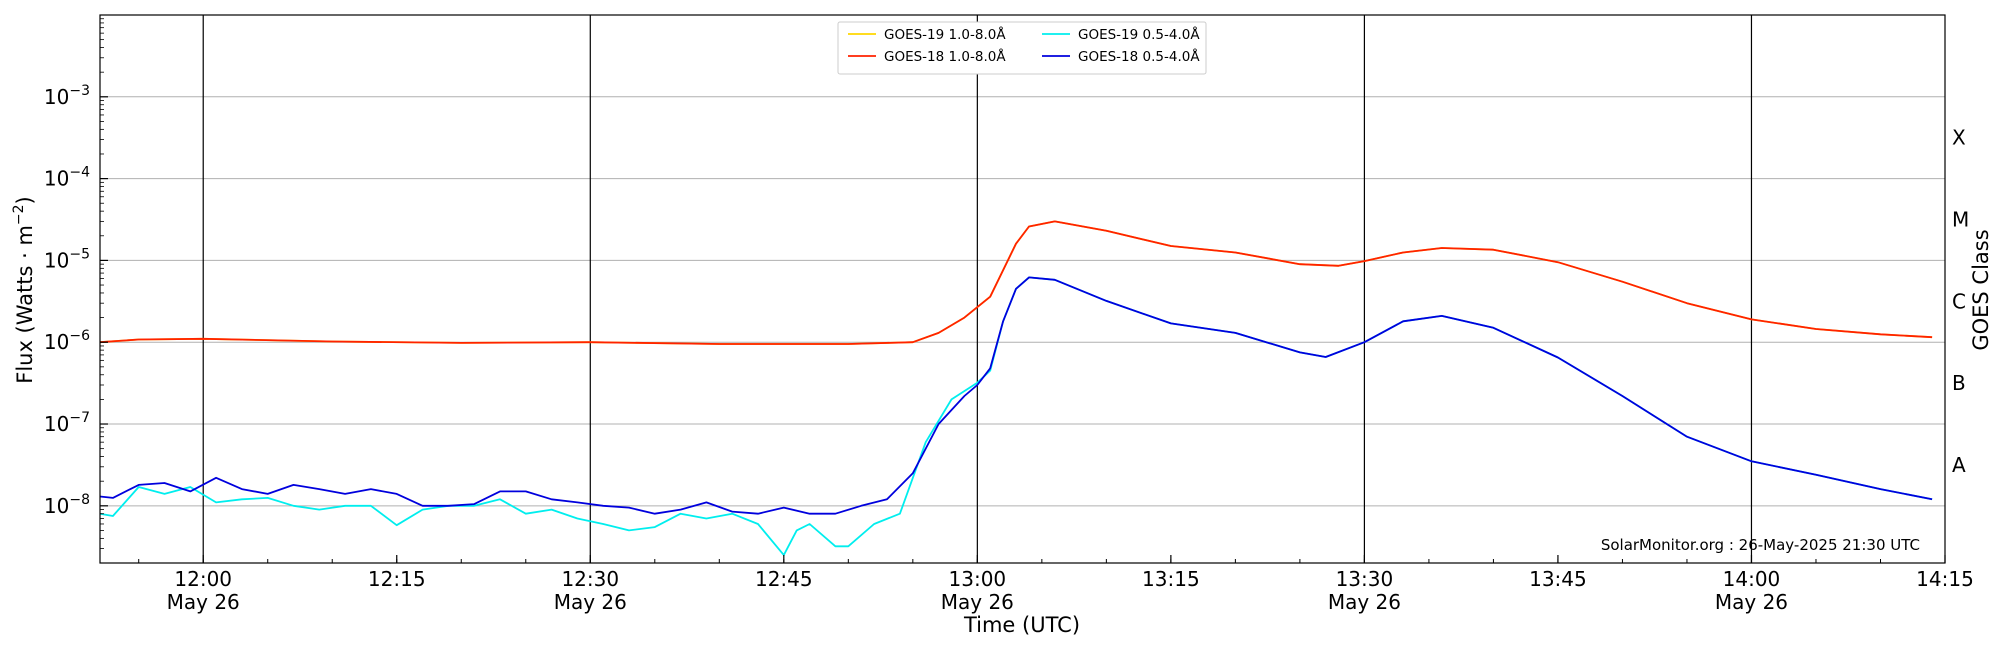  Describe the element at coordinates (67, 178) in the screenshot. I see `y-tick-label: 10⁻⁴` at that location.